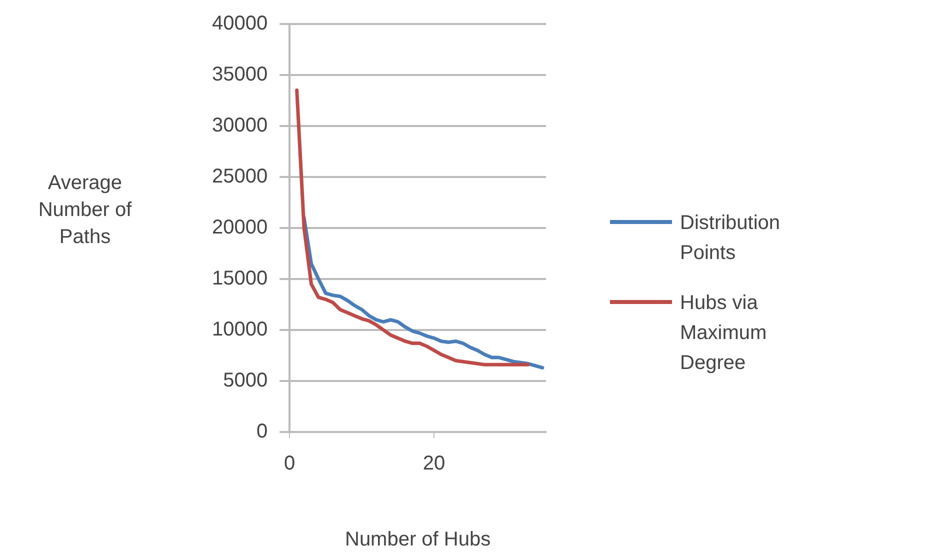  Describe the element at coordinates (85, 210) in the screenshot. I see `y-axis-title: Average Number of Paths` at that location.